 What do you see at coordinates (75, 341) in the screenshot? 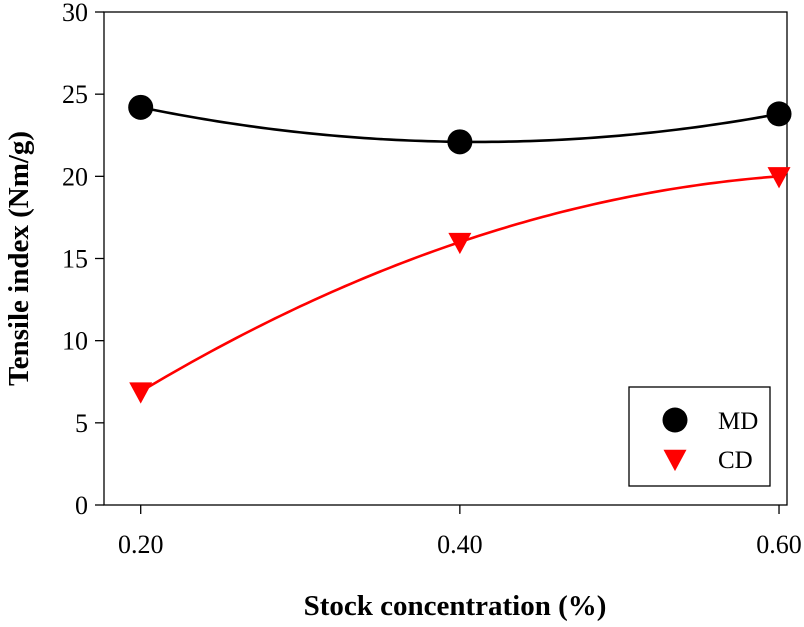
I see `y-tick-label: 10` at bounding box center [75, 341].